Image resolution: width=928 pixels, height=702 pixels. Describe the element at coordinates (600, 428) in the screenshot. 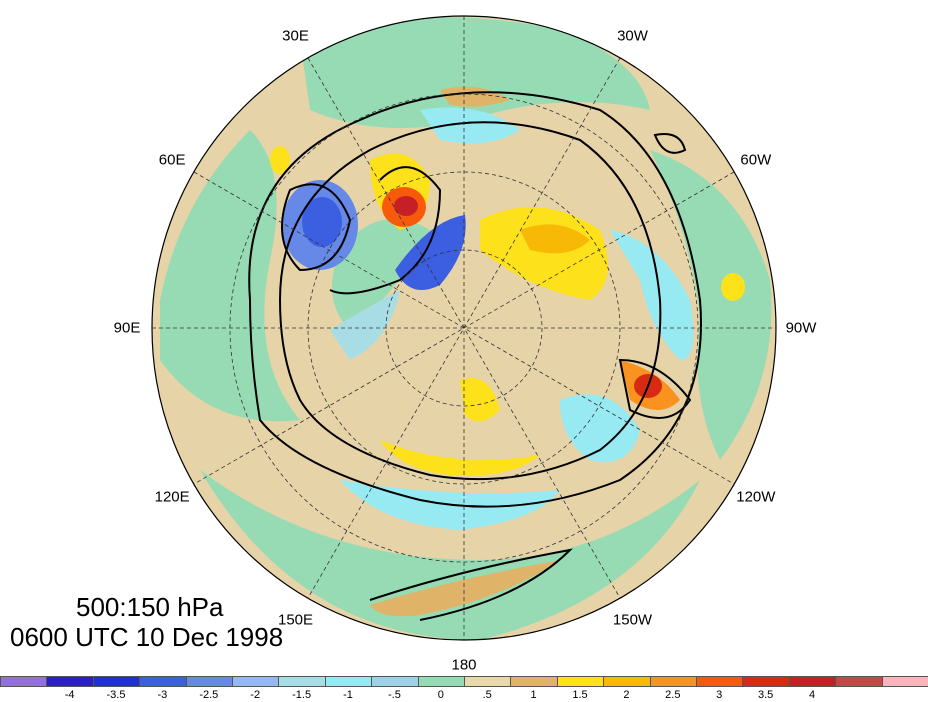

I see `cyan-region-southeast` at that location.